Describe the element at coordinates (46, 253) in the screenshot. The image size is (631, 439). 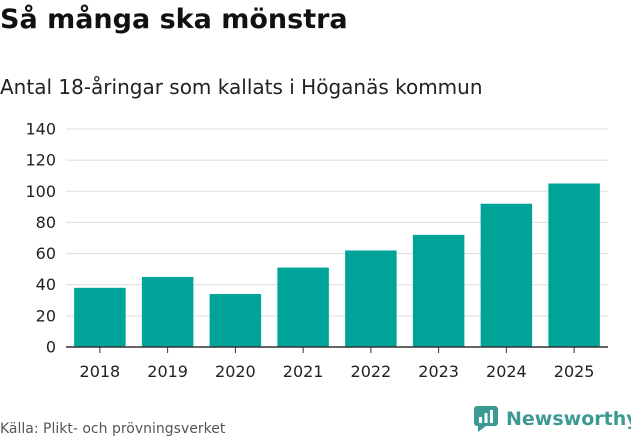
I see `y-tick-label: 60` at that location.